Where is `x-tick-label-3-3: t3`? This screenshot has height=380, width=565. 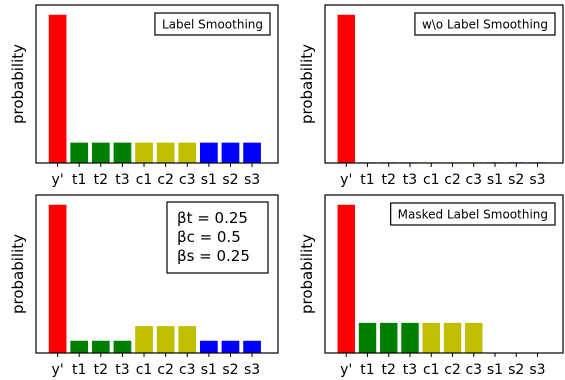
x-tick-label-3-3: t3 is located at coordinates (122, 370).